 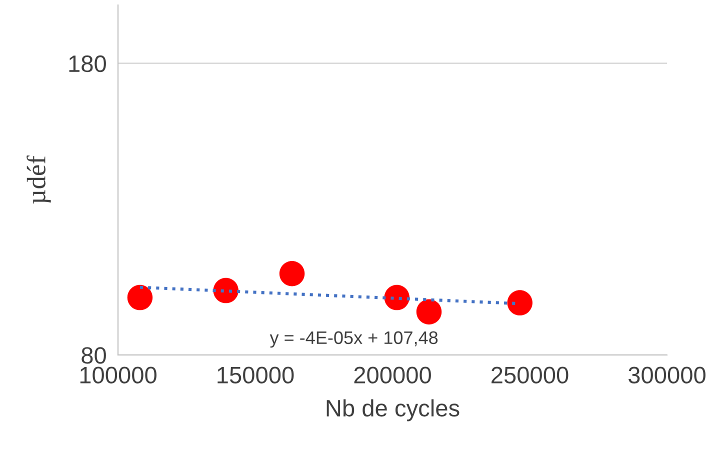 I want to click on y-tick-label: 180, so click(x=87, y=63).